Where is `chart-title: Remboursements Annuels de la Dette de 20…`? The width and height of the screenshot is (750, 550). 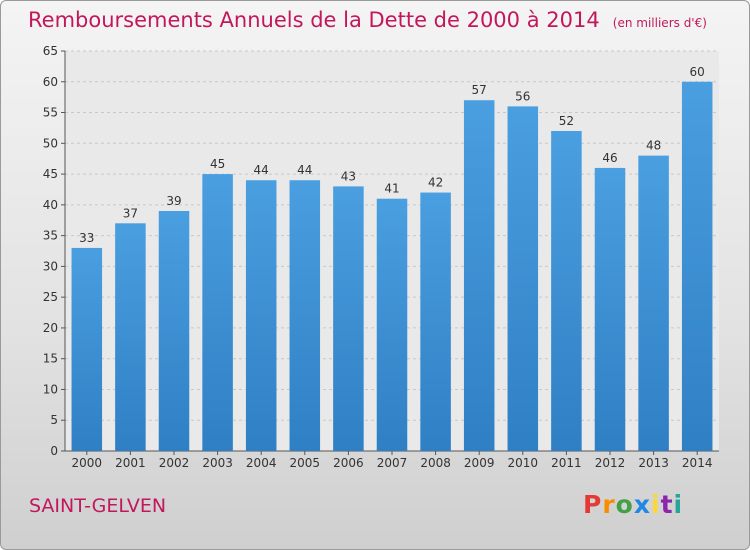 chart-title: Remboursements Annuels de la Dette de 20… is located at coordinates (314, 20).